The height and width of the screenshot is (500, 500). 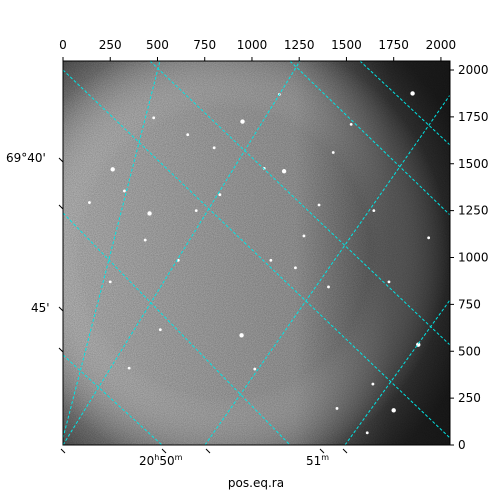 What do you see at coordinates (256, 483) in the screenshot?
I see `x-axis-title: pos.eq.ra` at bounding box center [256, 483].